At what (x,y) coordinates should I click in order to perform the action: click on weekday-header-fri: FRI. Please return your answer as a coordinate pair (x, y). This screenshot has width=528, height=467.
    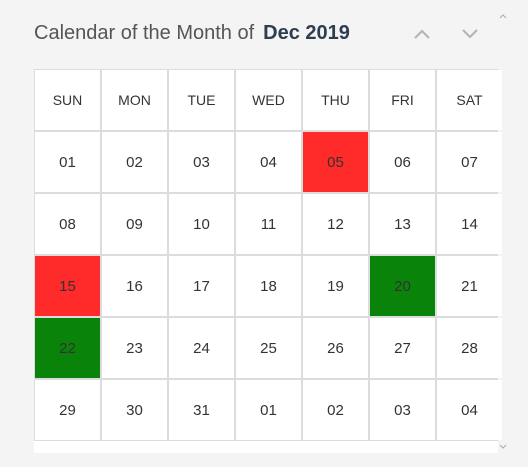
    Looking at the image, I should click on (402, 100).